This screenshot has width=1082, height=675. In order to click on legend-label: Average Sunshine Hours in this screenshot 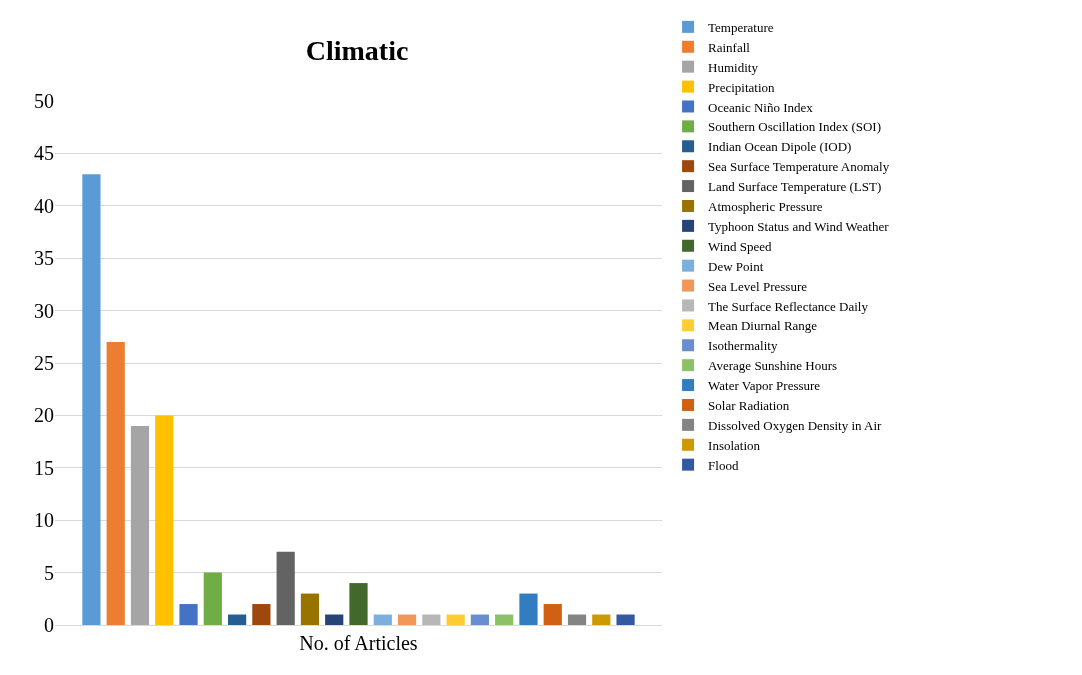, I will do `click(773, 366)`.